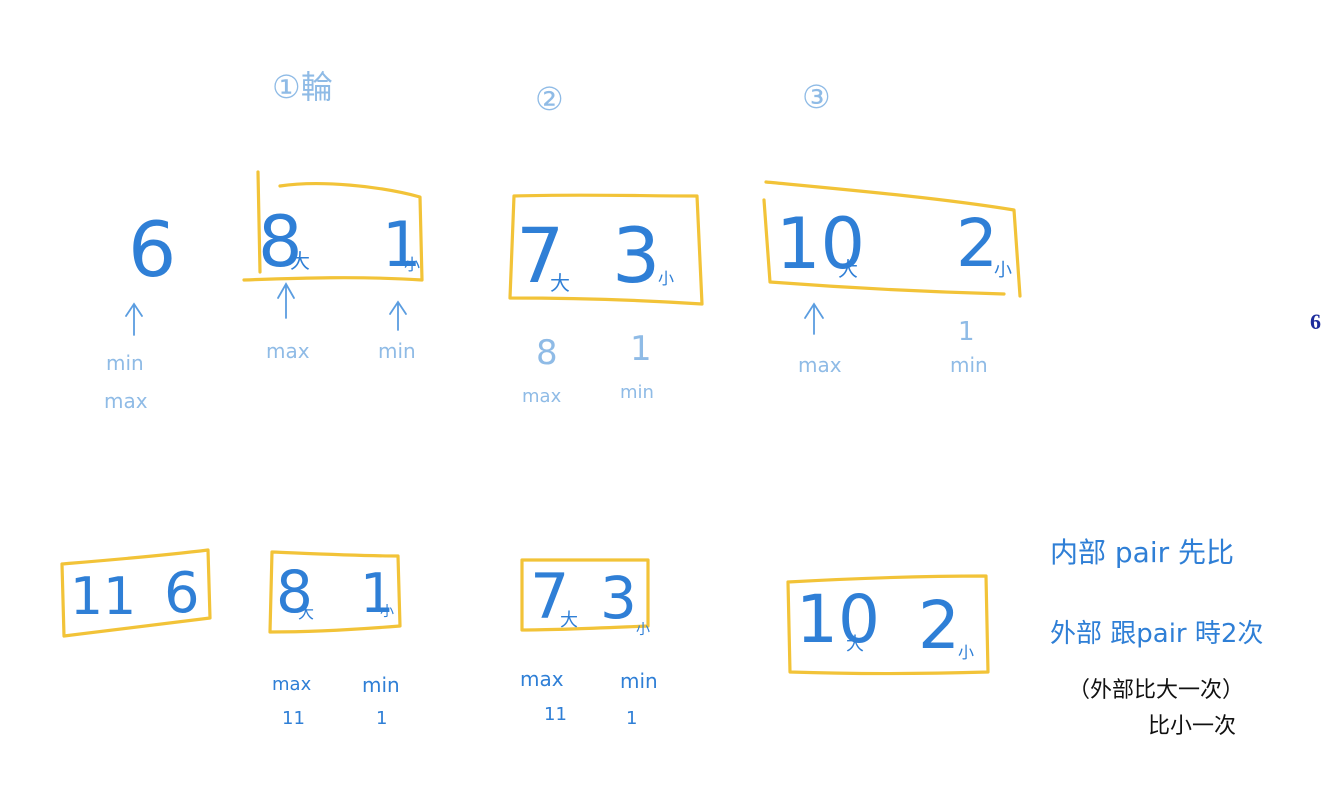 The width and height of the screenshot is (1343, 808). Describe the element at coordinates (125, 363) in the screenshot. I see `top-single-label-min: min` at that location.